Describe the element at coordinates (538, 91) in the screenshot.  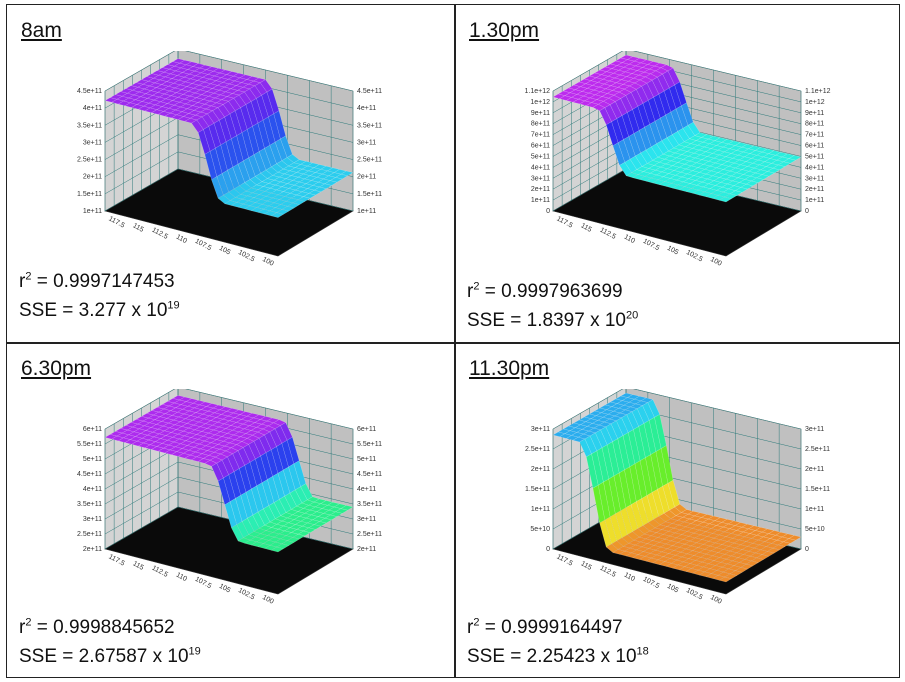
I see `z-tick-label-left: 1.1e+12` at that location.